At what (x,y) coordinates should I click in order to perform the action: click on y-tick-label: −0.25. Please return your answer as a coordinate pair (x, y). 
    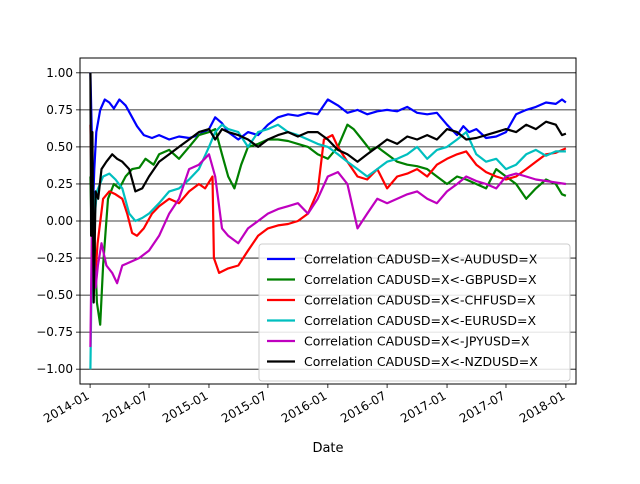
    Looking at the image, I should click on (54, 258).